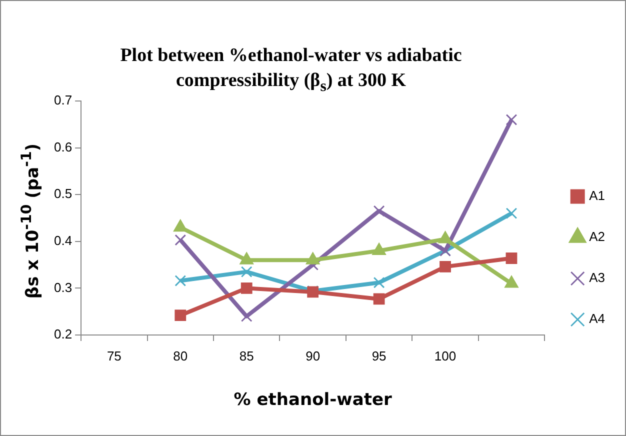 The height and width of the screenshot is (436, 626). Describe the element at coordinates (63, 240) in the screenshot. I see `y-tick-label: 0.4` at that location.